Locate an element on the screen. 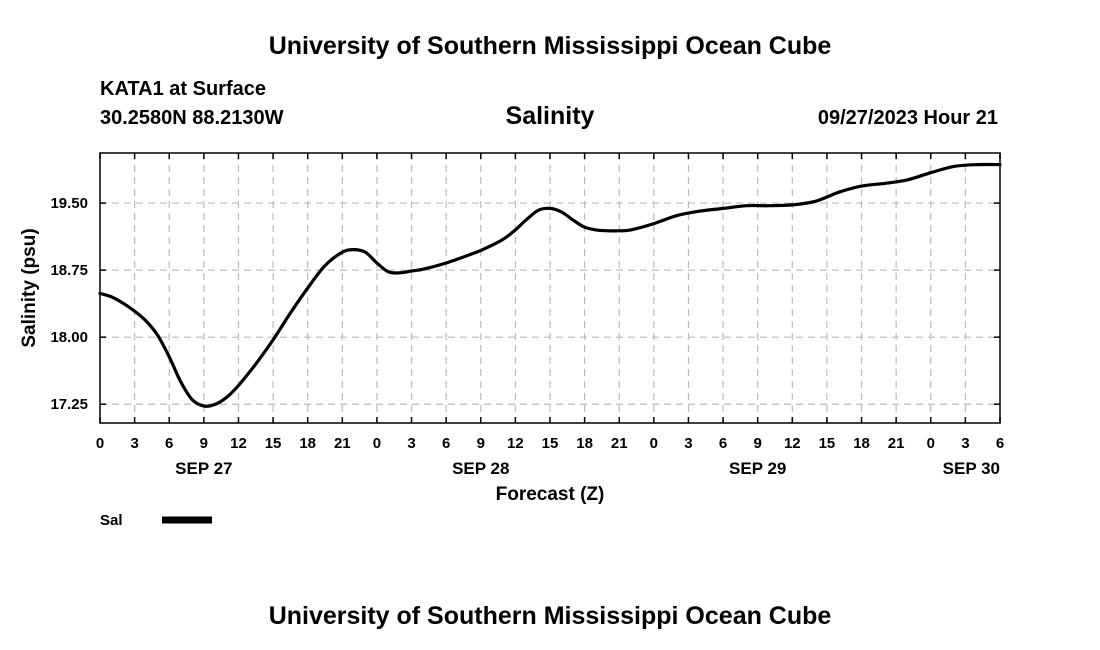 The height and width of the screenshot is (650, 1100). station-name: KATA1 at Surface is located at coordinates (183, 89).